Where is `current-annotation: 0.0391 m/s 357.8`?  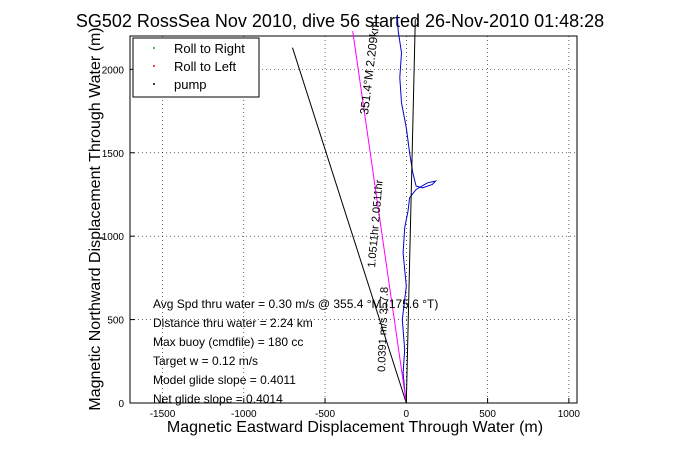 current-annotation: 0.0391 m/s 357.8 is located at coordinates (383, 329).